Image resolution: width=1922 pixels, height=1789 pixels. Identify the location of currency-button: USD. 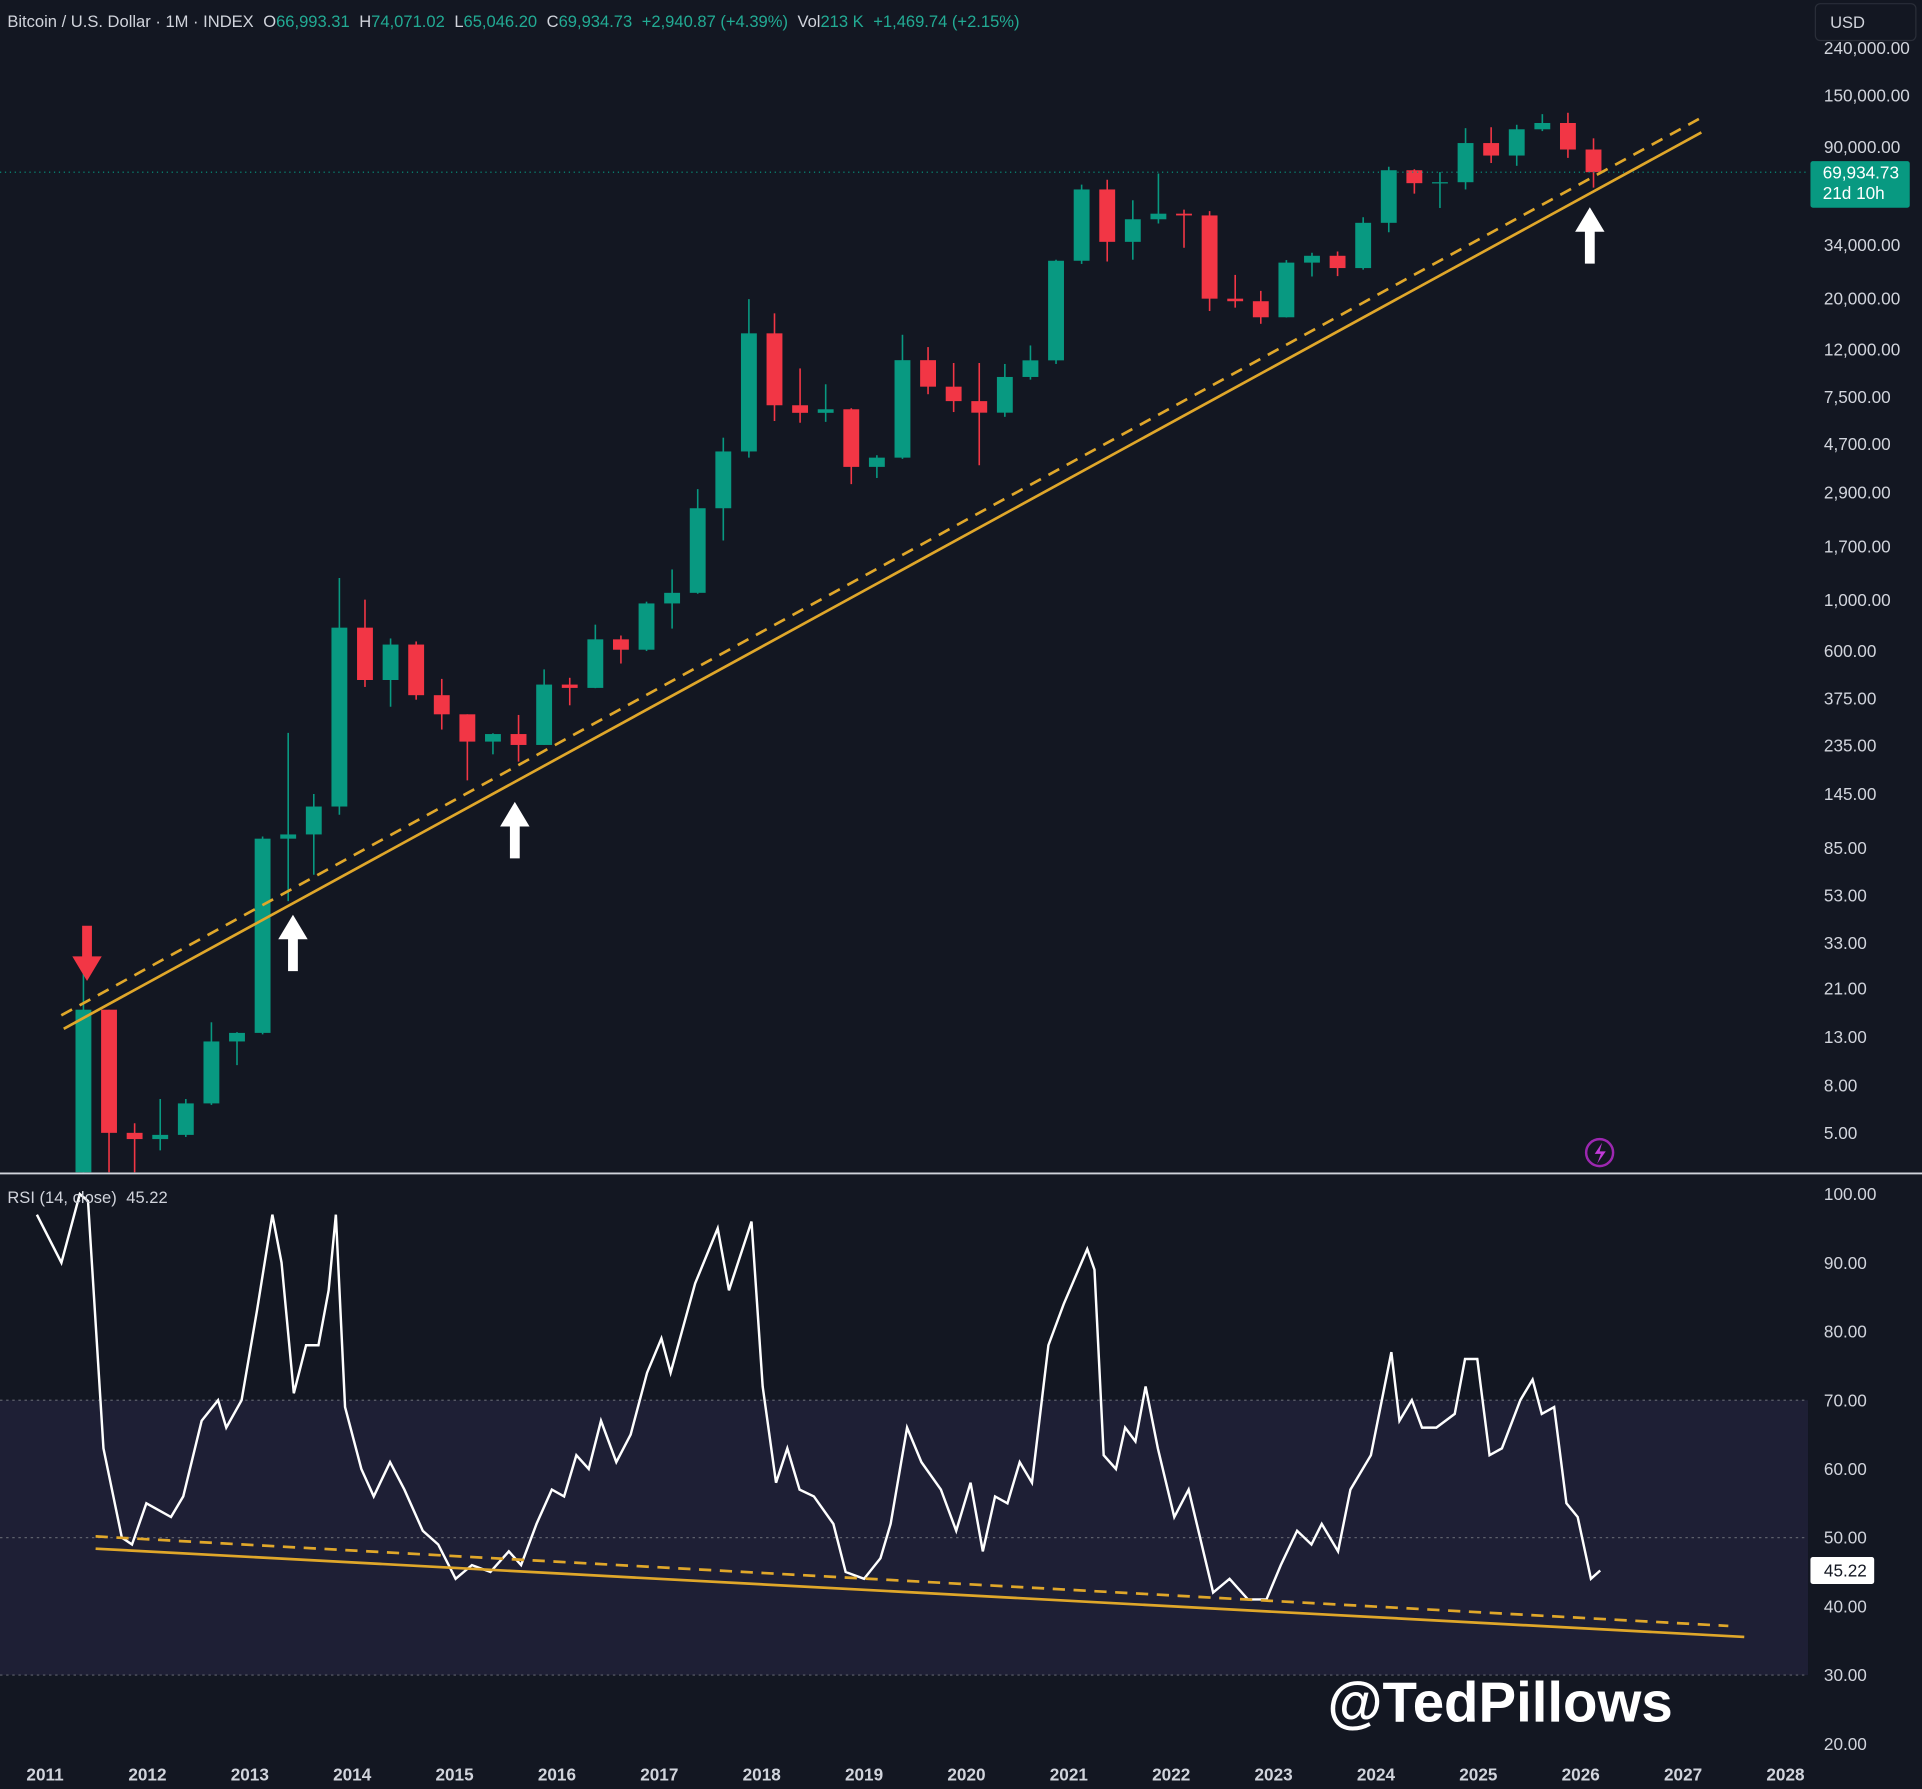
(1865, 22).